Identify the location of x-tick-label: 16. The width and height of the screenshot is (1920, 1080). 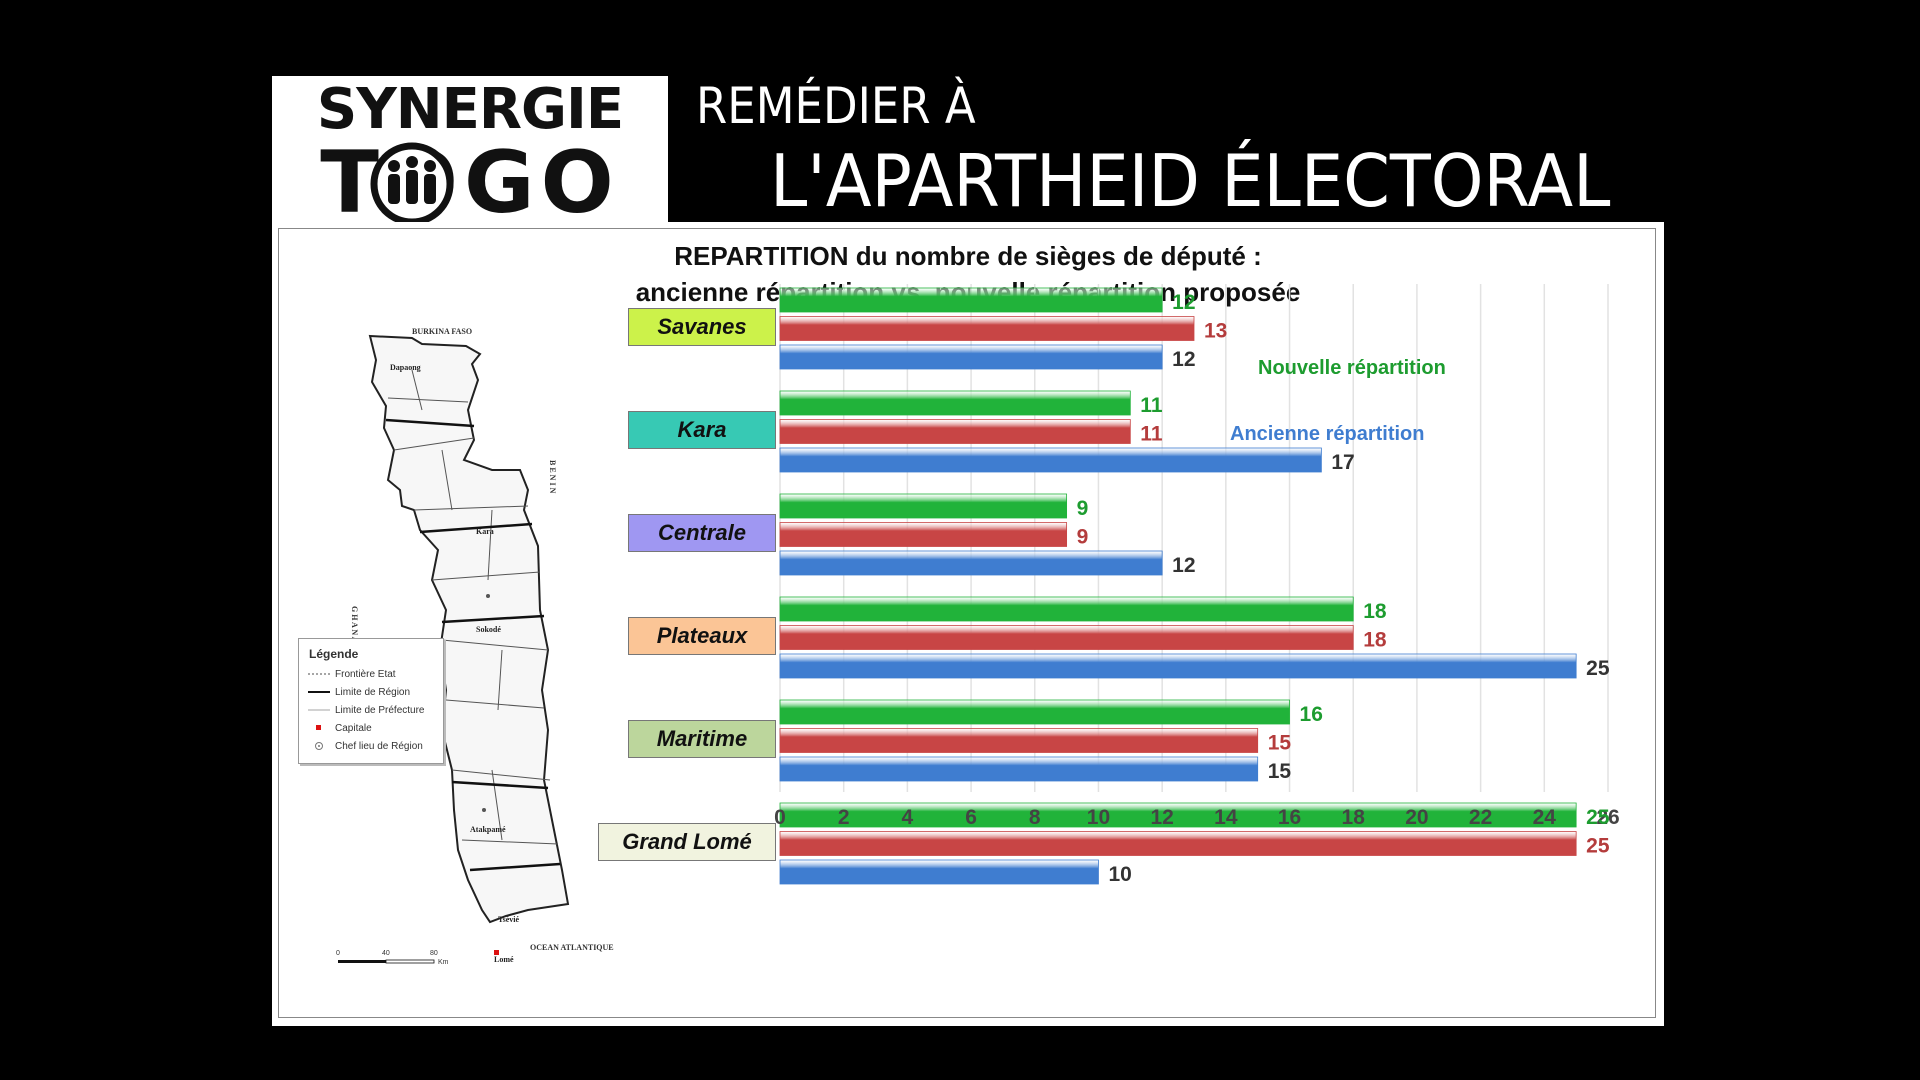
(1289, 817).